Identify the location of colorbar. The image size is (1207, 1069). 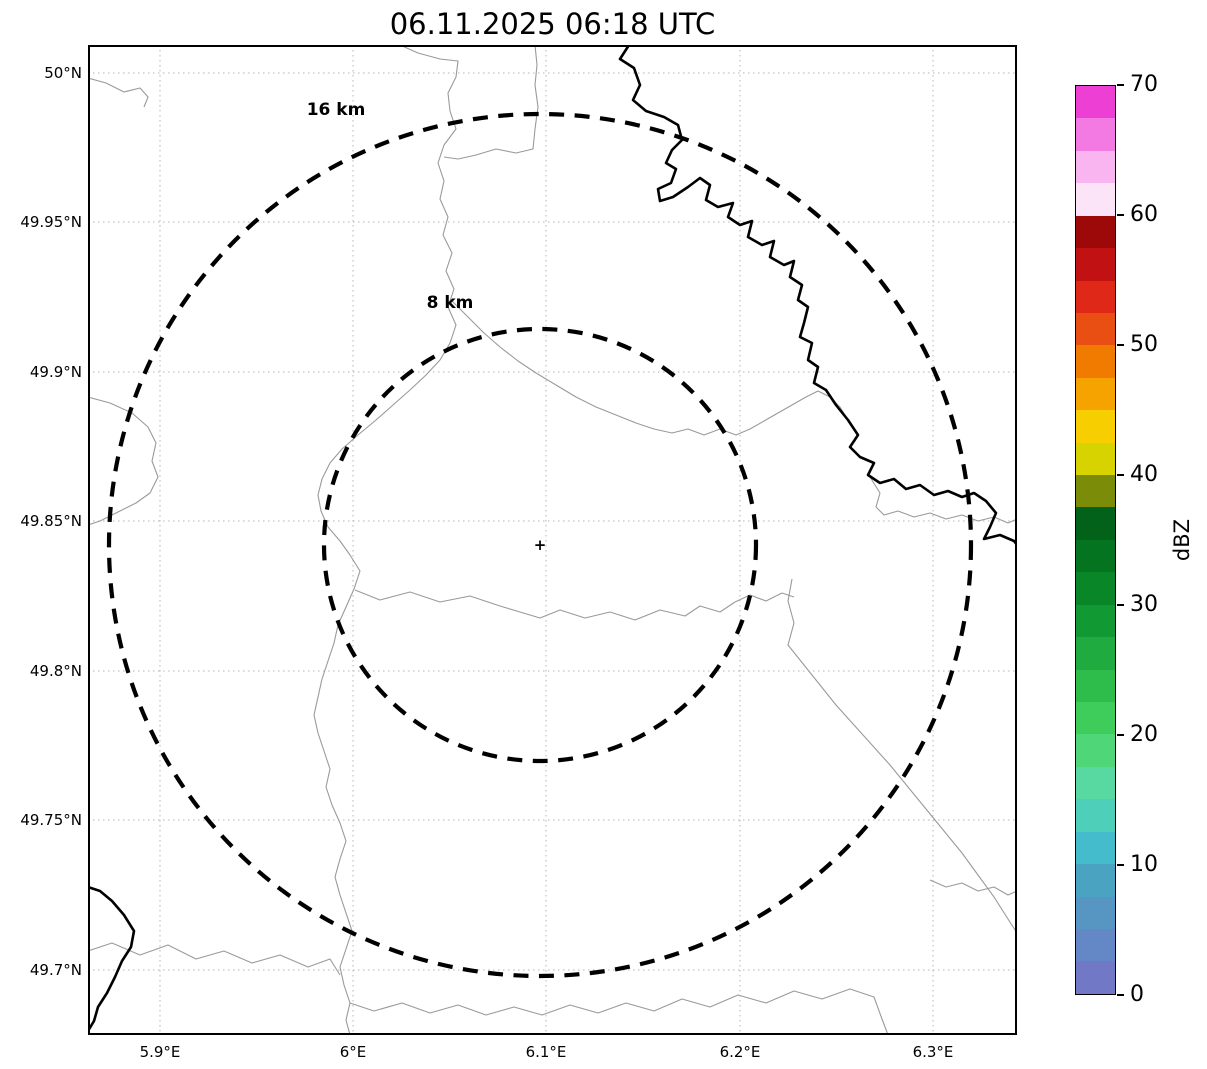
(1095, 540).